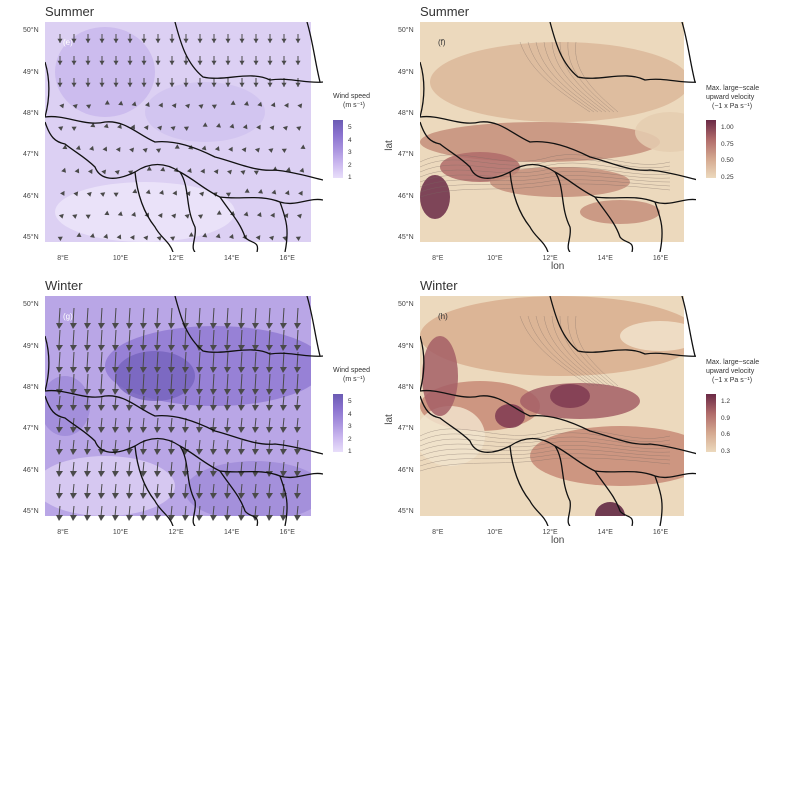 The width and height of the screenshot is (789, 789). What do you see at coordinates (558, 411) in the screenshot?
I see `uplift-map-winter: (h)` at bounding box center [558, 411].